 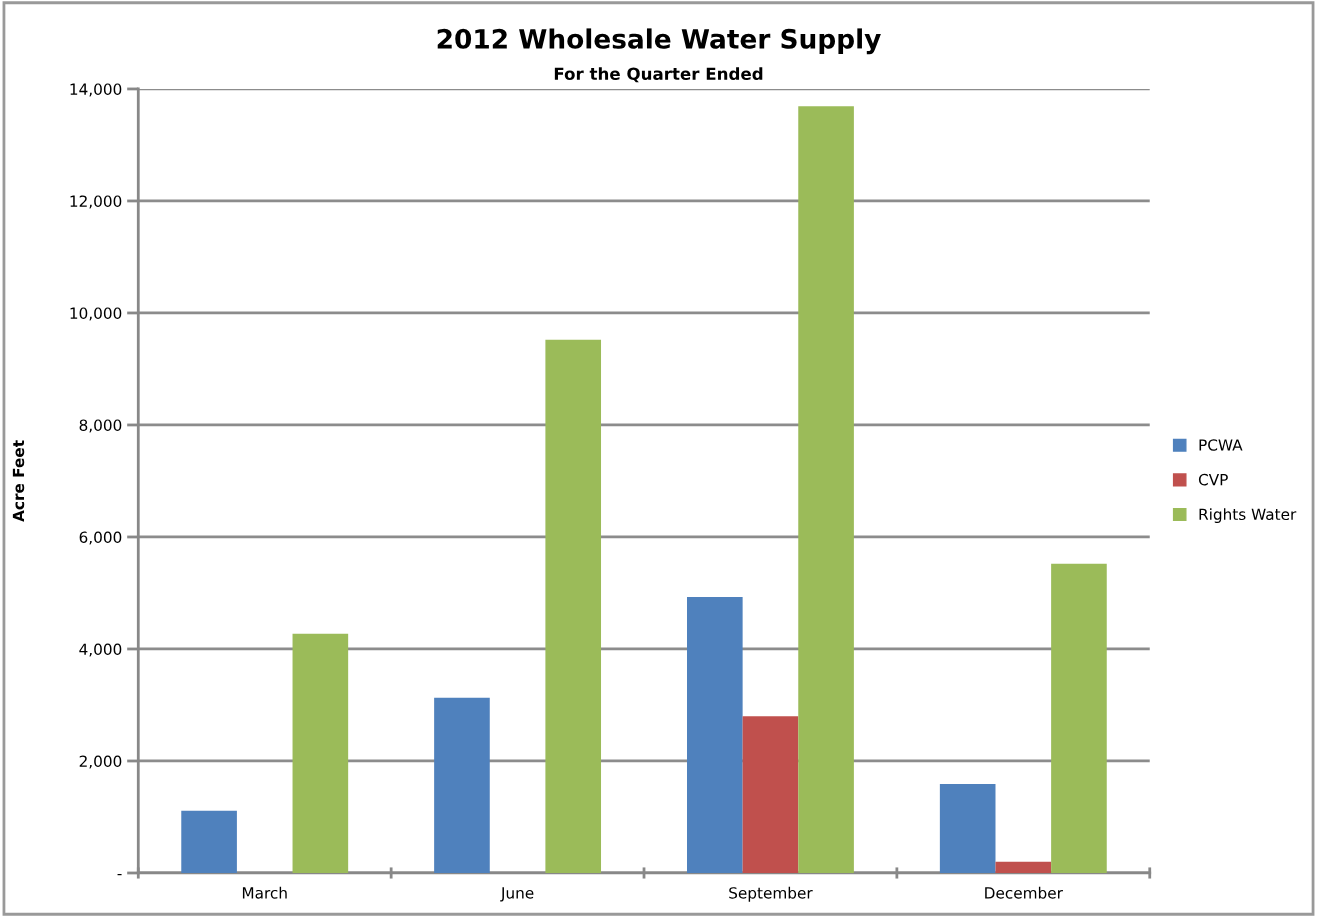 What do you see at coordinates (658, 75) in the screenshot?
I see `chart-subtitle: For the Quarter Ended` at bounding box center [658, 75].